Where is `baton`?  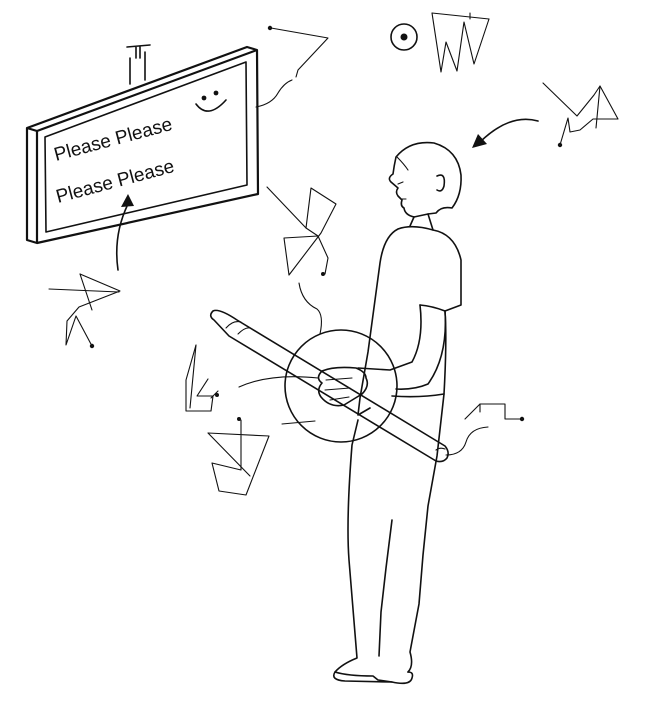 baton is located at coordinates (329, 386).